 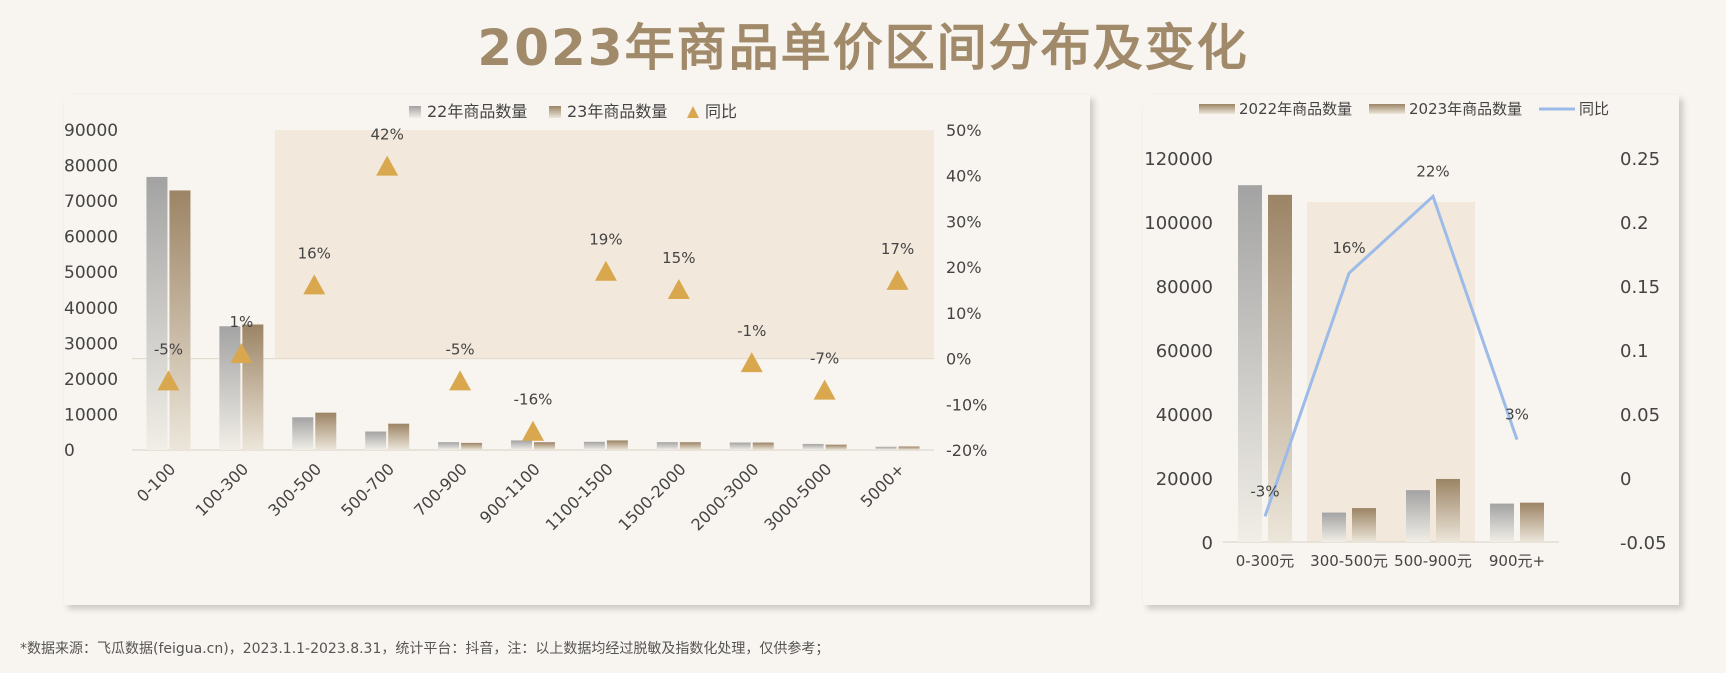 I want to click on right-tick-label: 0%, so click(x=958, y=359).